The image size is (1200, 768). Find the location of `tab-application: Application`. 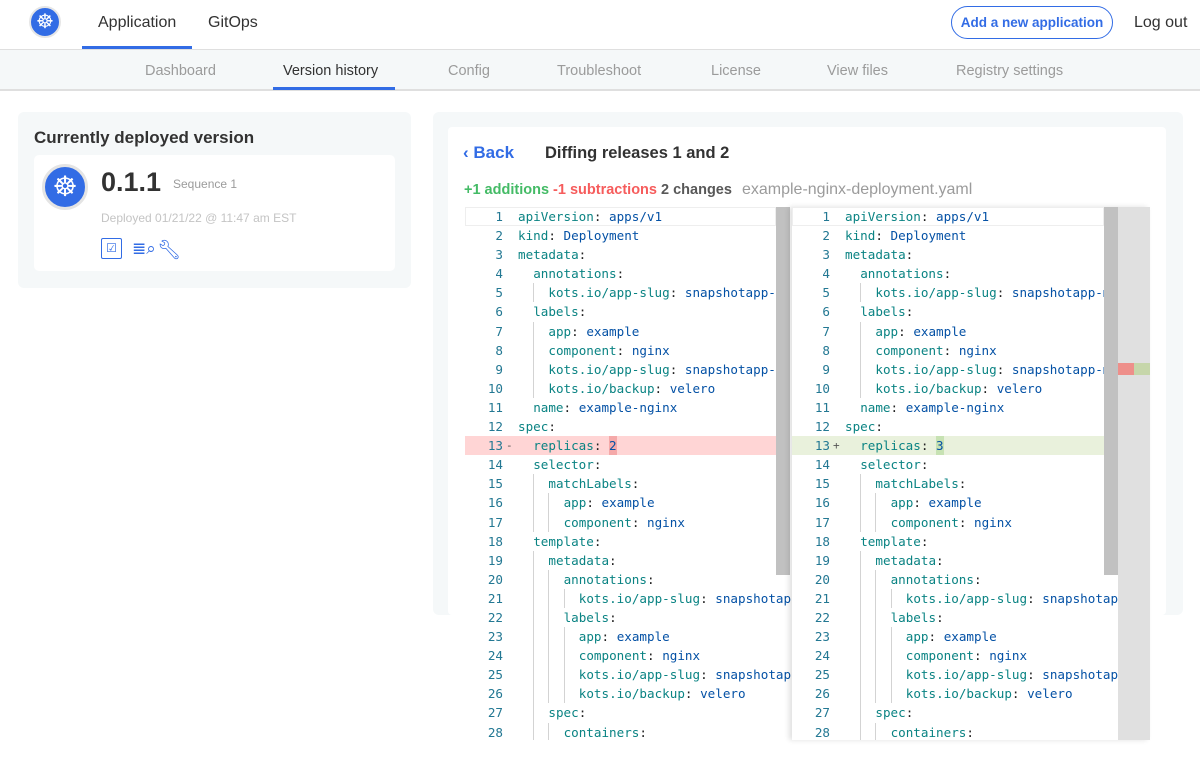

tab-application: Application is located at coordinates (137, 22).